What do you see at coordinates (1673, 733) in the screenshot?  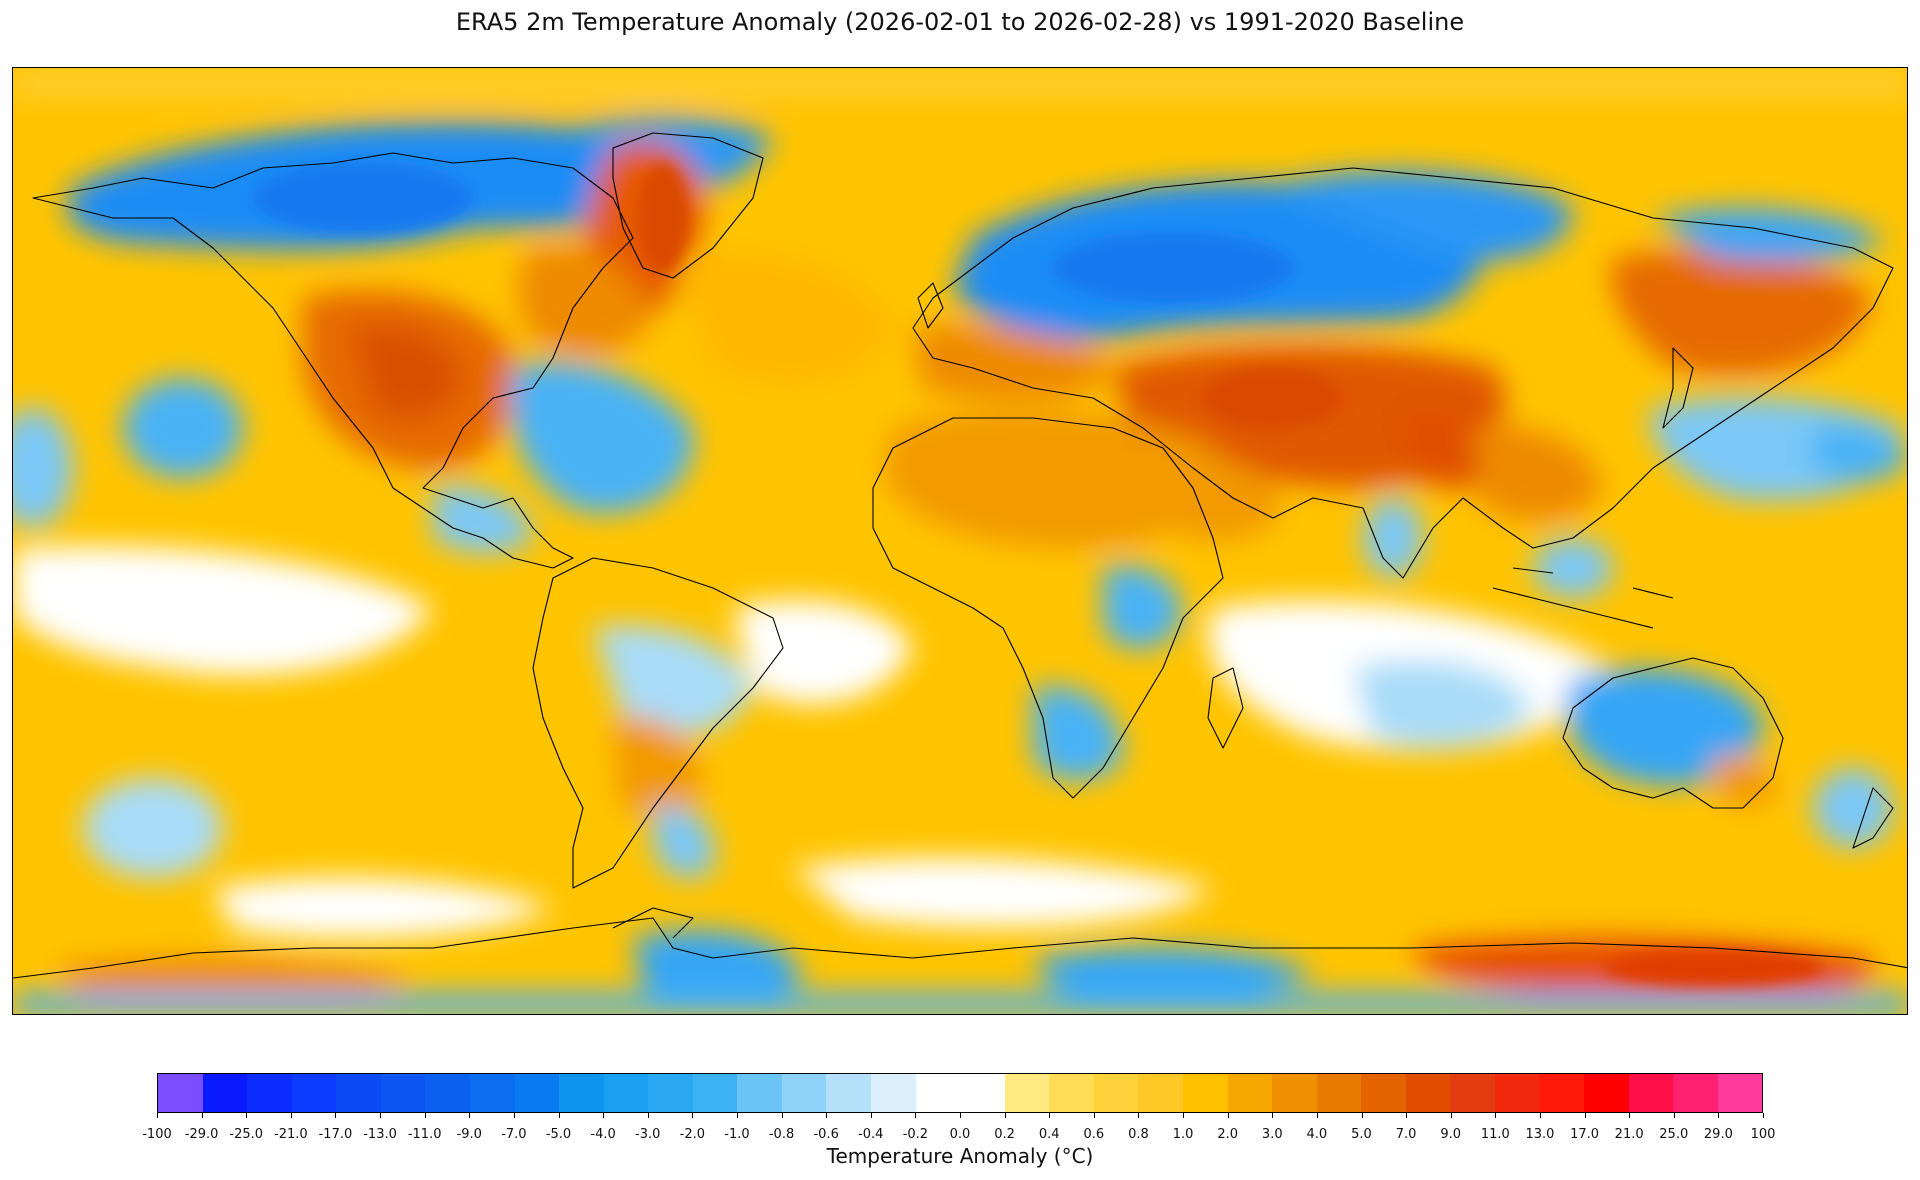 I see `coast-australia` at bounding box center [1673, 733].